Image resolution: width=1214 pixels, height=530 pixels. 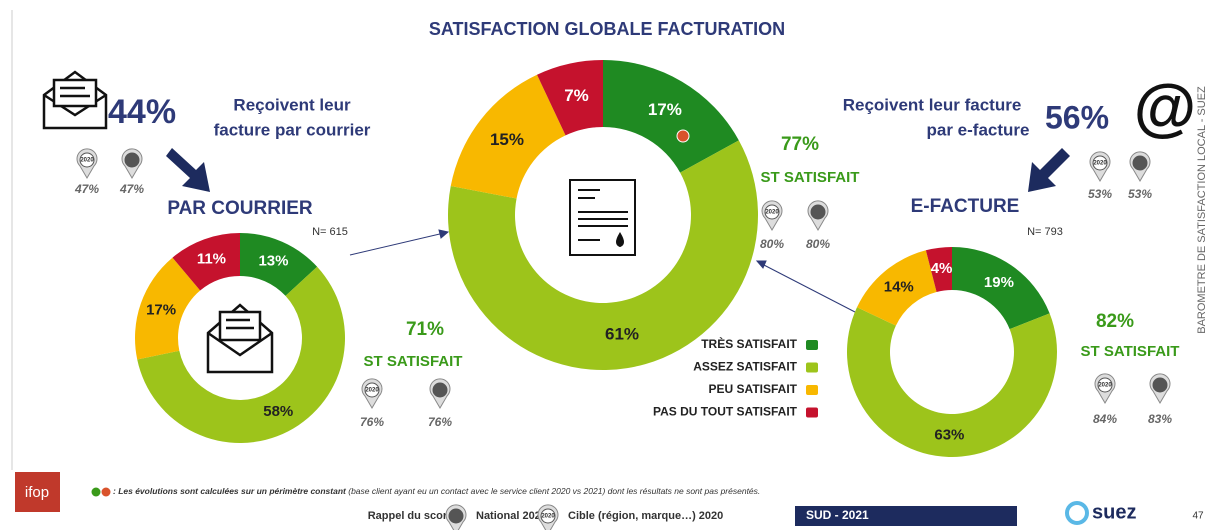 I want to click on right-heading: E-FACTURE, so click(x=965, y=206).